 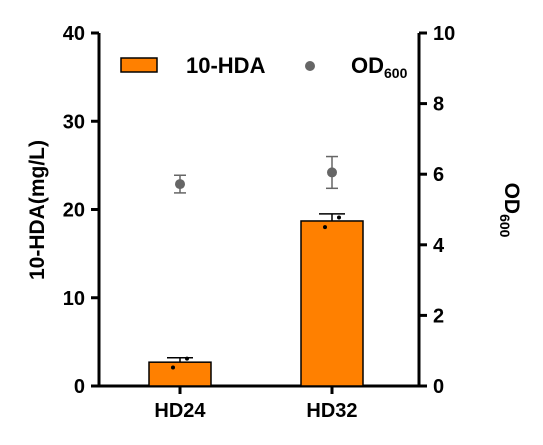 What do you see at coordinates (331, 411) in the screenshot?
I see `x-tick-label: HD32` at bounding box center [331, 411].